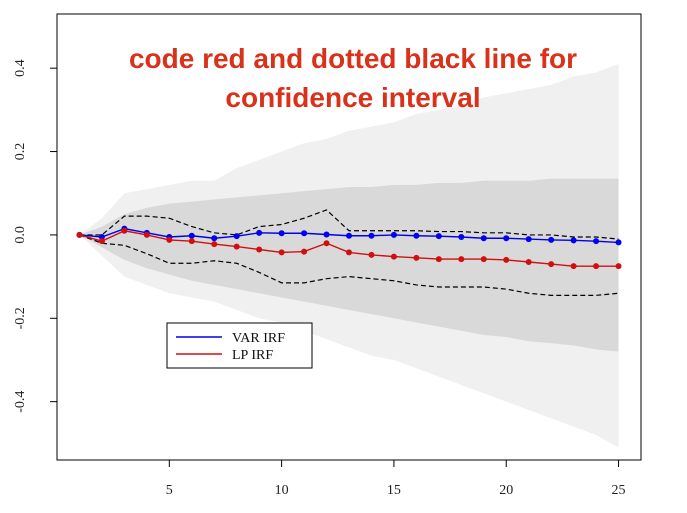 The height and width of the screenshot is (513, 687). Describe the element at coordinates (20, 402) in the screenshot. I see `y-tick-label: -0.4` at that location.